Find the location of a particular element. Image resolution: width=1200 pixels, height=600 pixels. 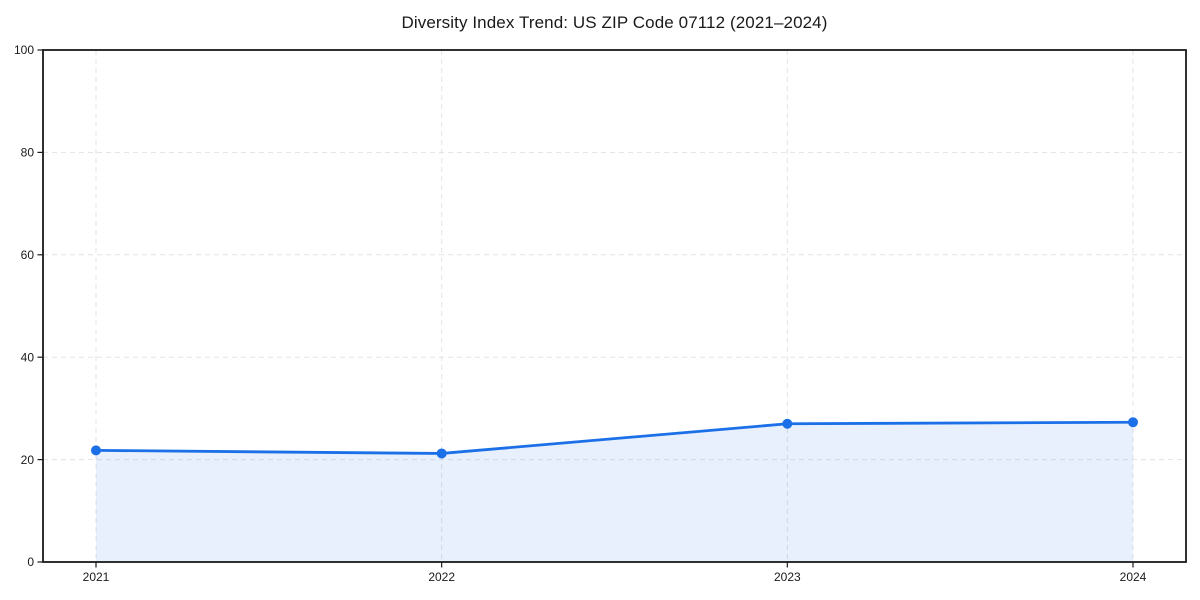

y-tick-label: 80 is located at coordinates (28, 153).